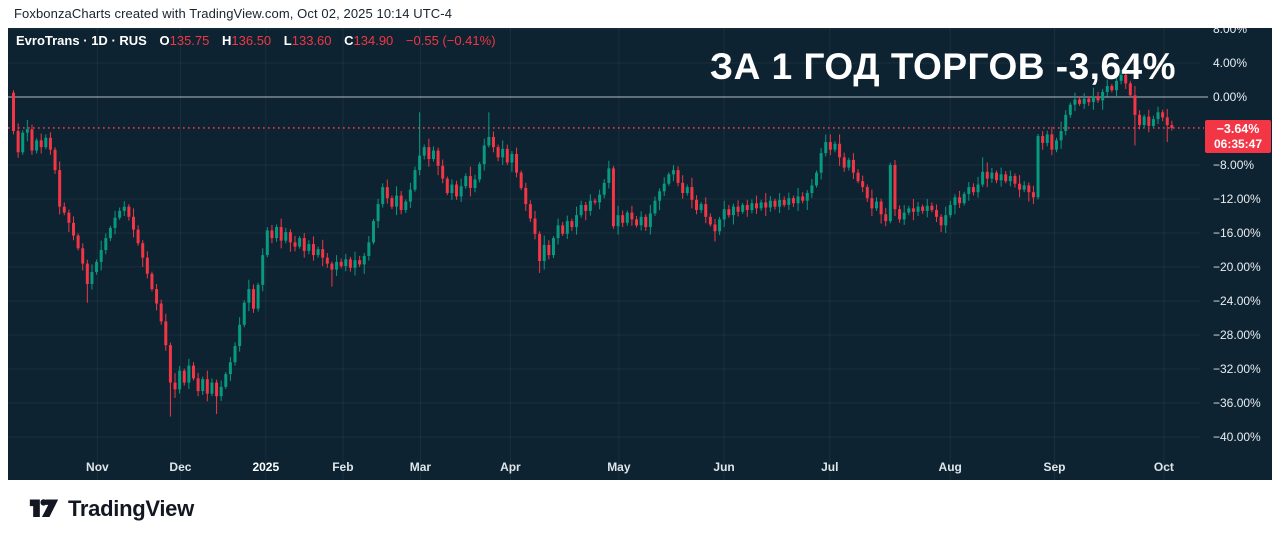  Describe the element at coordinates (1237, 267) in the screenshot. I see `y-tick-label: −20.00%` at that location.